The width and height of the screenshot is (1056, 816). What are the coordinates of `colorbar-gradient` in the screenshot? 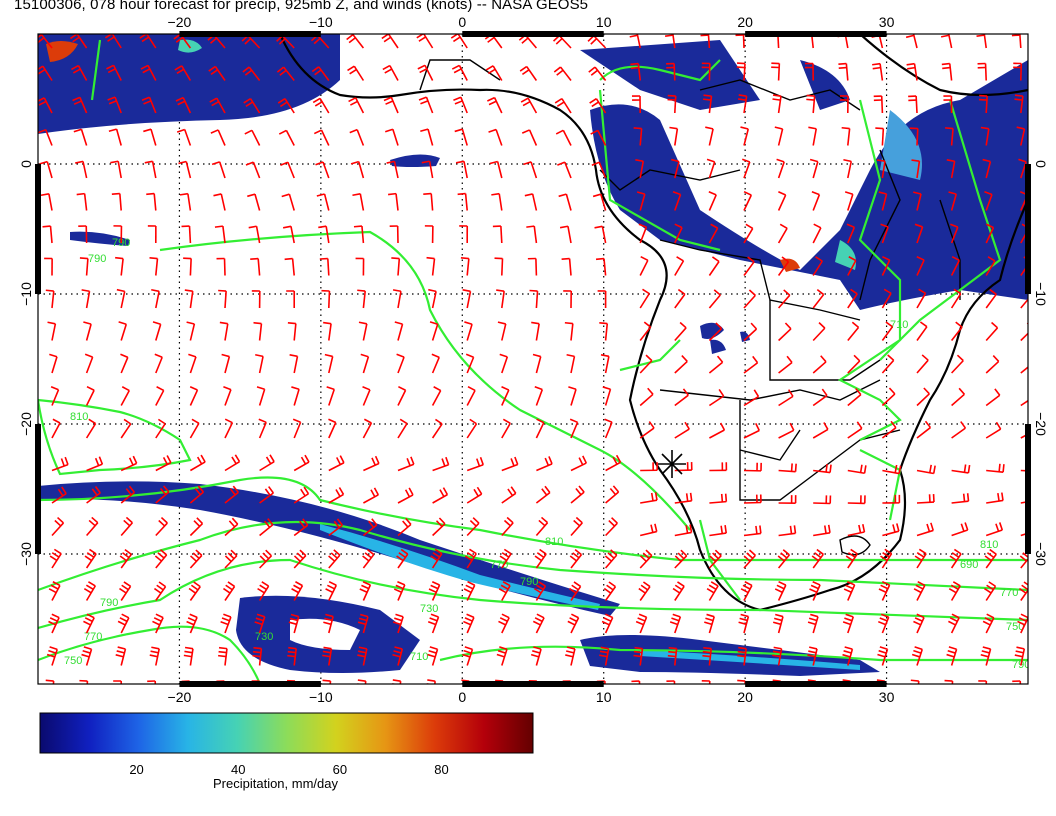 It's located at (286, 733).